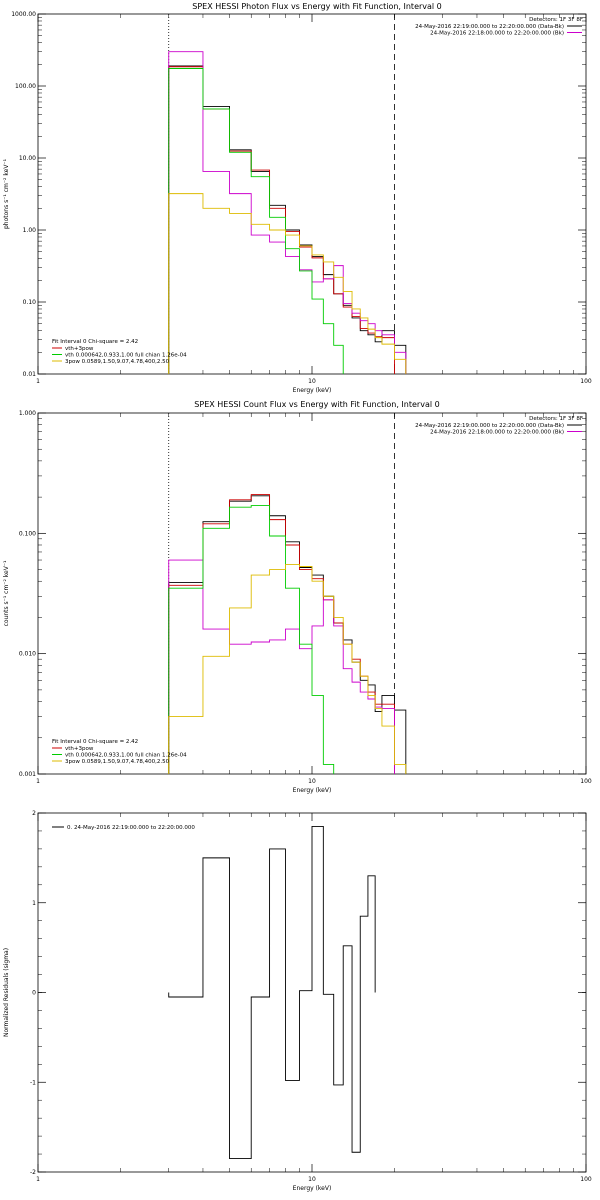 The width and height of the screenshot is (600, 1200). What do you see at coordinates (6, 992) in the screenshot?
I see `y-axis-label: Normalized Residuals (sigma)` at bounding box center [6, 992].